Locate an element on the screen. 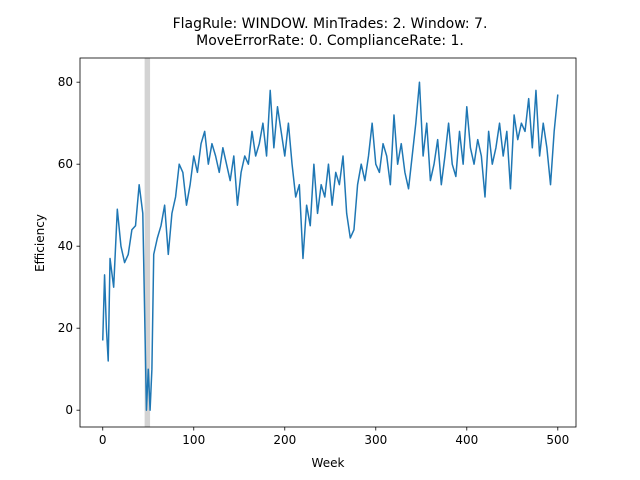  y-tick-label: 0 is located at coordinates (69, 410).